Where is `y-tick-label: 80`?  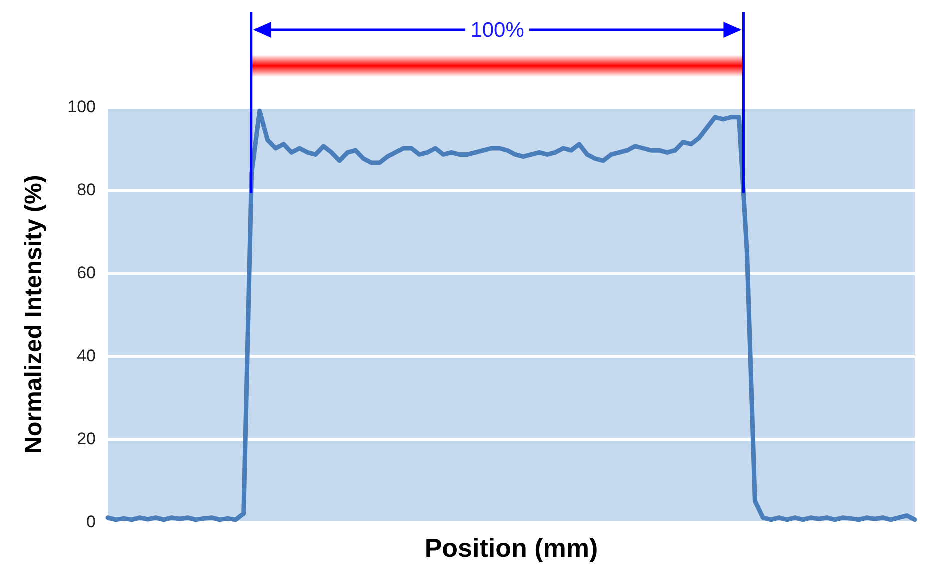 y-tick-label: 80 is located at coordinates (86, 190).